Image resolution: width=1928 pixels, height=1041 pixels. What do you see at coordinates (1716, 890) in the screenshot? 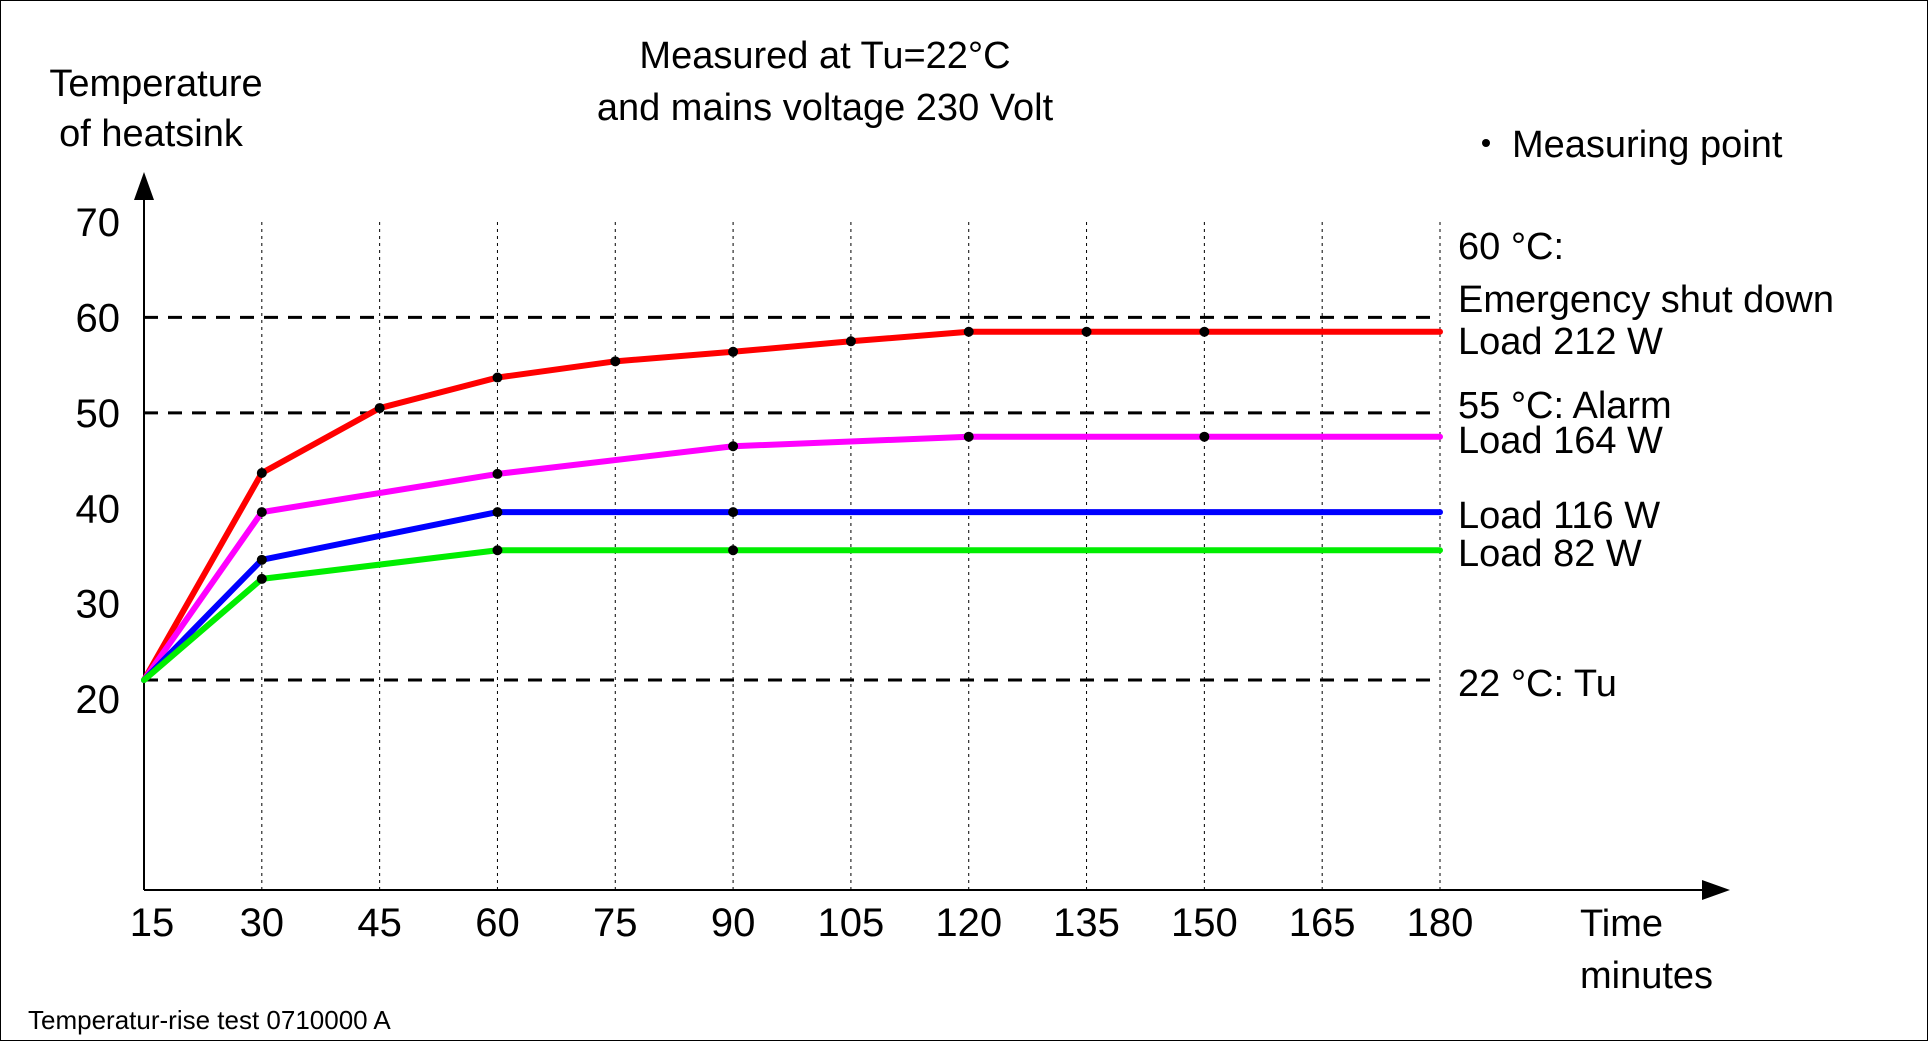
I see `x-axis-arrow` at bounding box center [1716, 890].